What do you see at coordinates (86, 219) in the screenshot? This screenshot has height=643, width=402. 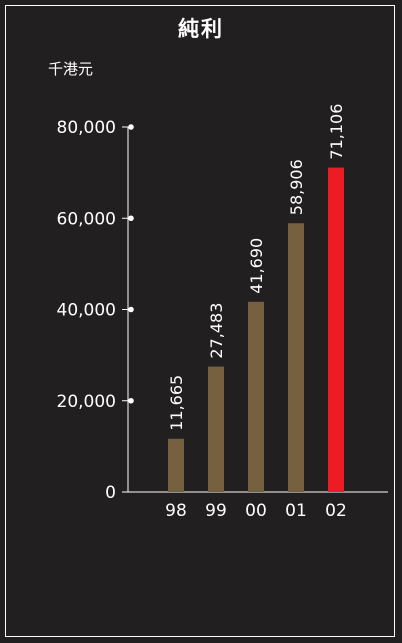 I see `y-tick-label: 60,000` at bounding box center [86, 219].